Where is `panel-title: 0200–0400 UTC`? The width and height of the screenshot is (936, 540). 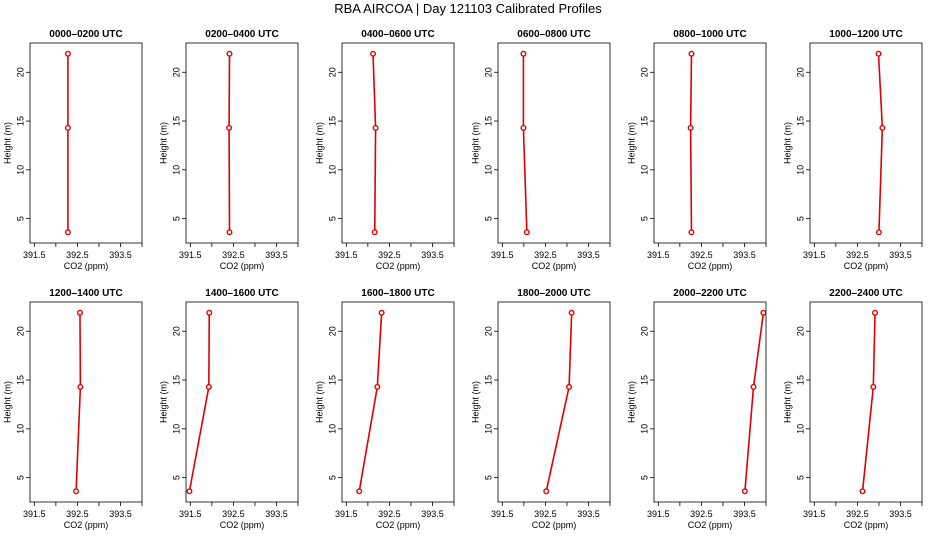
panel-title: 0200–0400 UTC is located at coordinates (241, 34).